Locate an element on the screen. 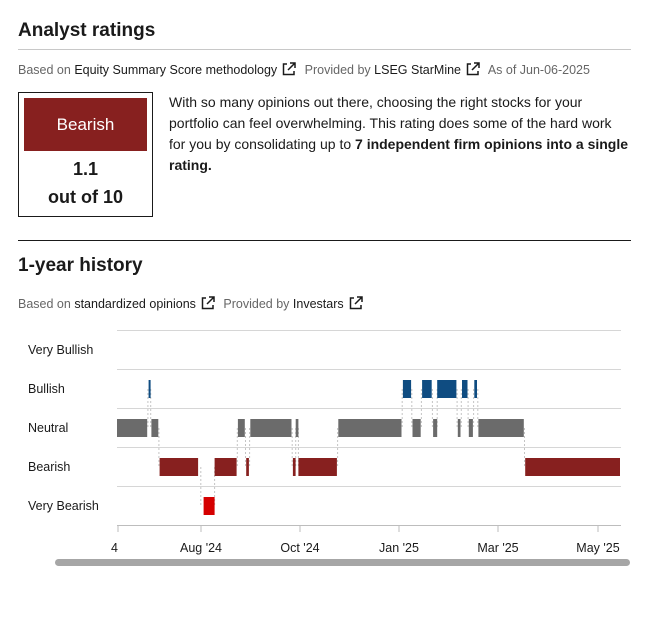 This screenshot has width=652, height=630. rating-segment-very-bearish is located at coordinates (209, 506).